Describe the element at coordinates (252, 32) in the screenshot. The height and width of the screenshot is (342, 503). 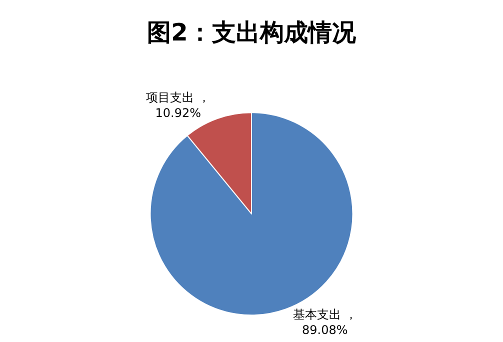
I see `chart-title: 图2：支出构成情况` at that location.